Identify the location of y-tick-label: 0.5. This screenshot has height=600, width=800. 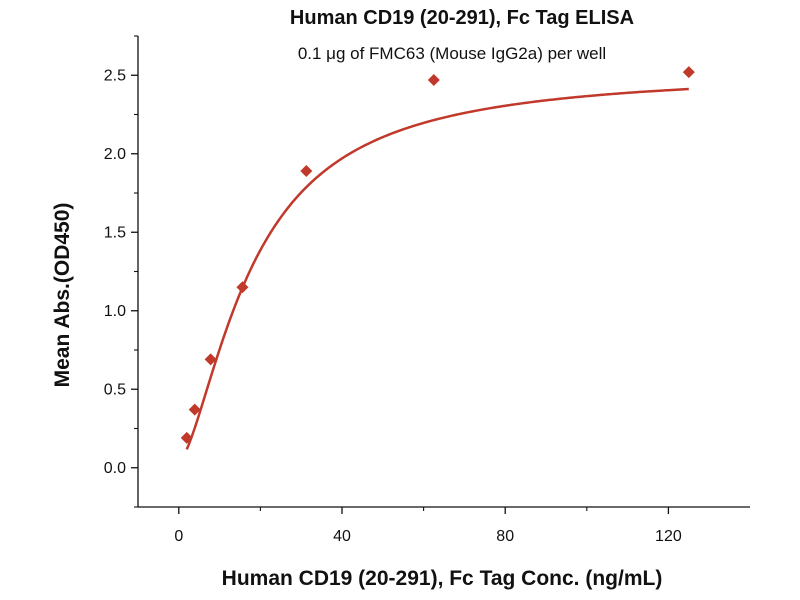
(115, 389).